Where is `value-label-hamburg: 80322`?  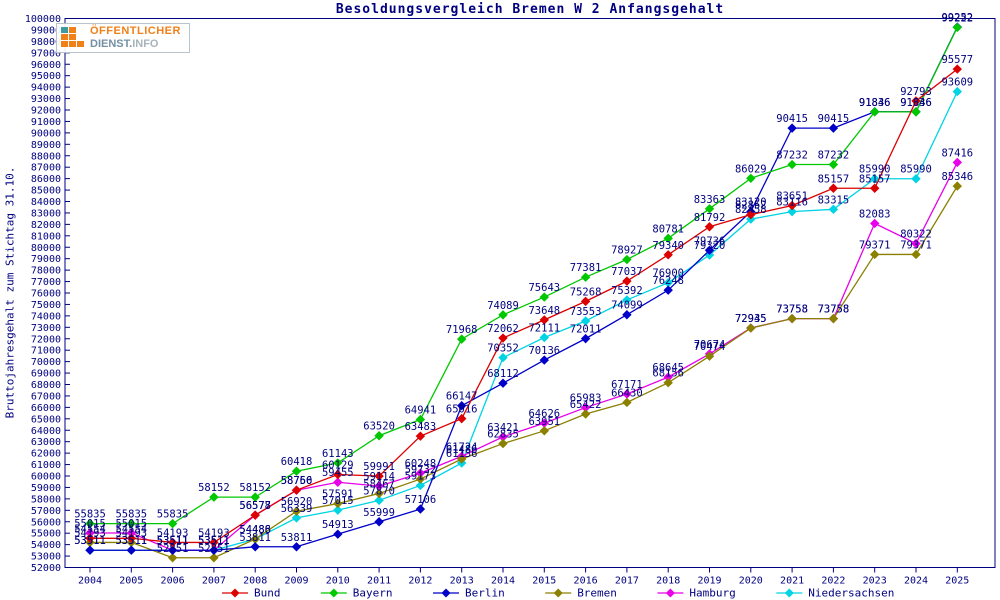 value-label-hamburg: 80322 is located at coordinates (916, 235).